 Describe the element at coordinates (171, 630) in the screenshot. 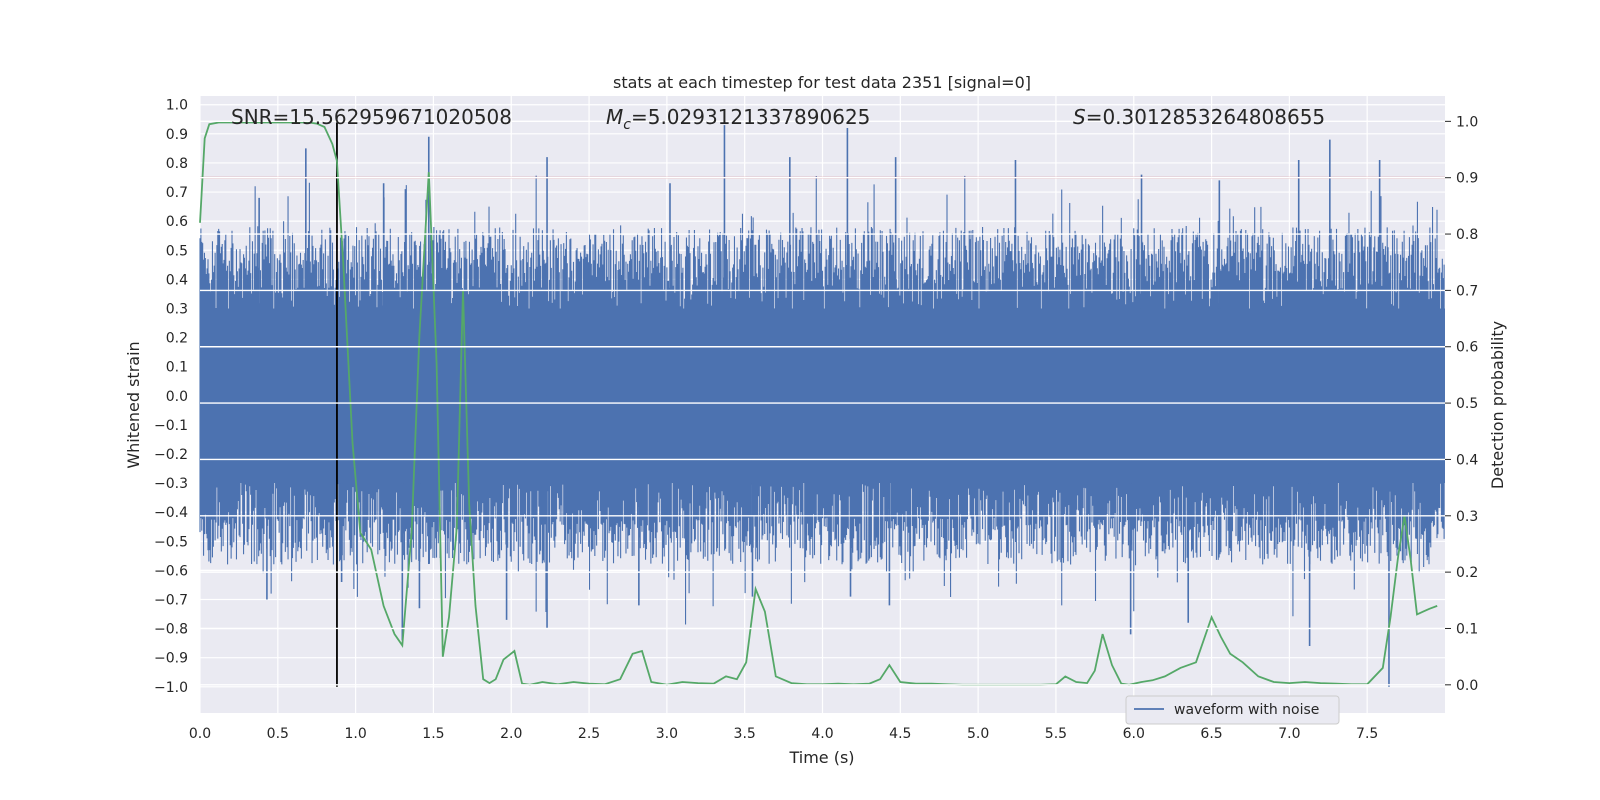

I see `y-tick-label: −0.8` at that location.